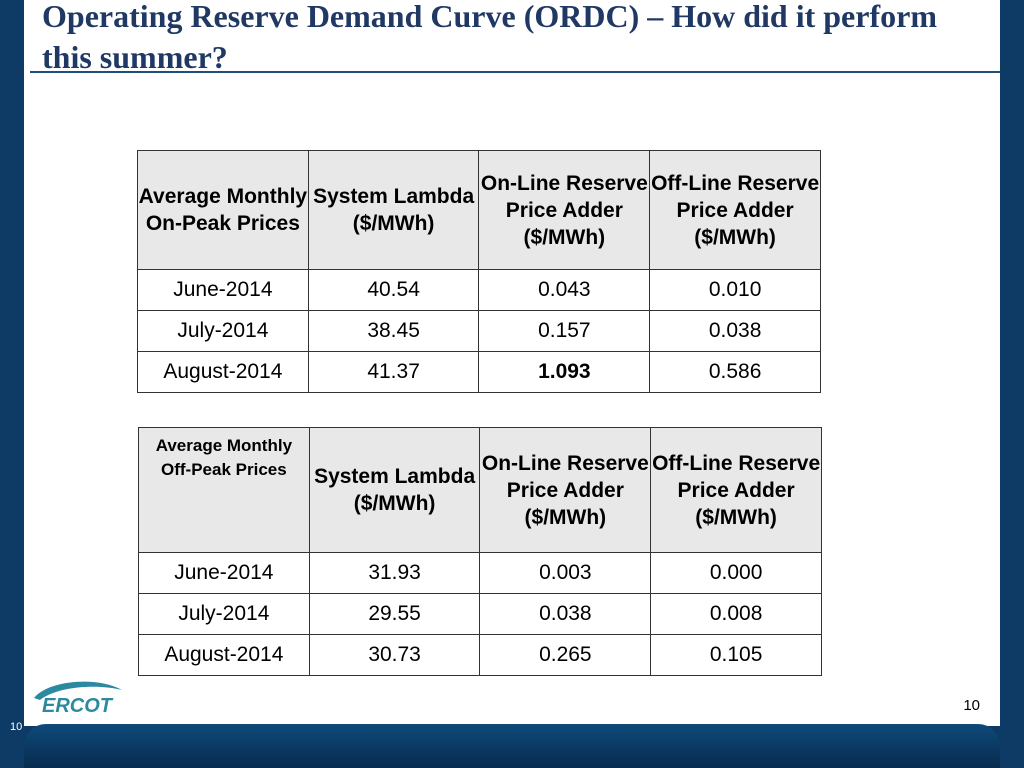 Image resolution: width=1024 pixels, height=768 pixels. Describe the element at coordinates (565, 573) in the screenshot. I see `cell-online-adder: 0.003` at that location.